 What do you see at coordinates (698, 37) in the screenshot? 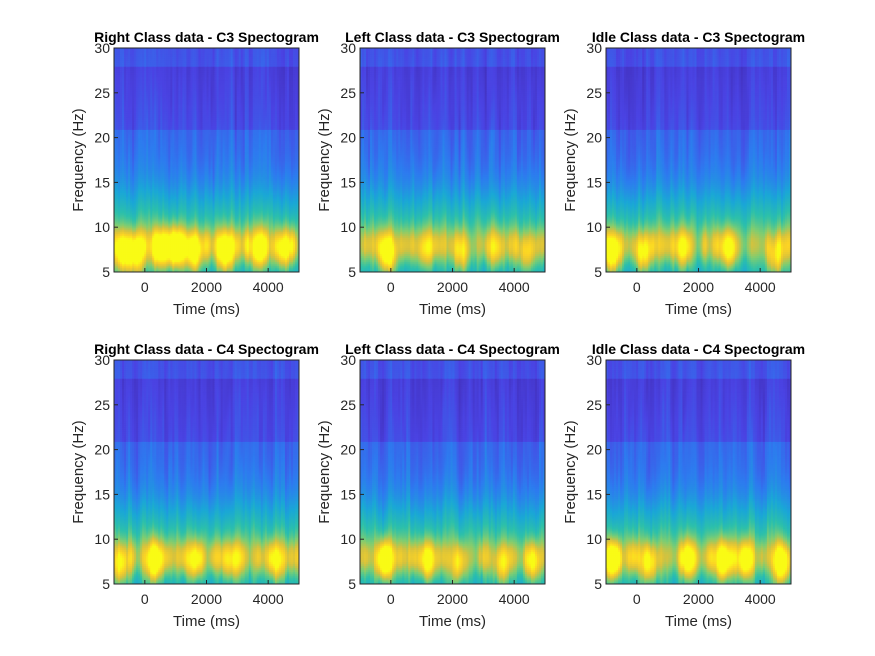
I see `chart-title: Idle Class data - C3 Spectogram` at bounding box center [698, 37].